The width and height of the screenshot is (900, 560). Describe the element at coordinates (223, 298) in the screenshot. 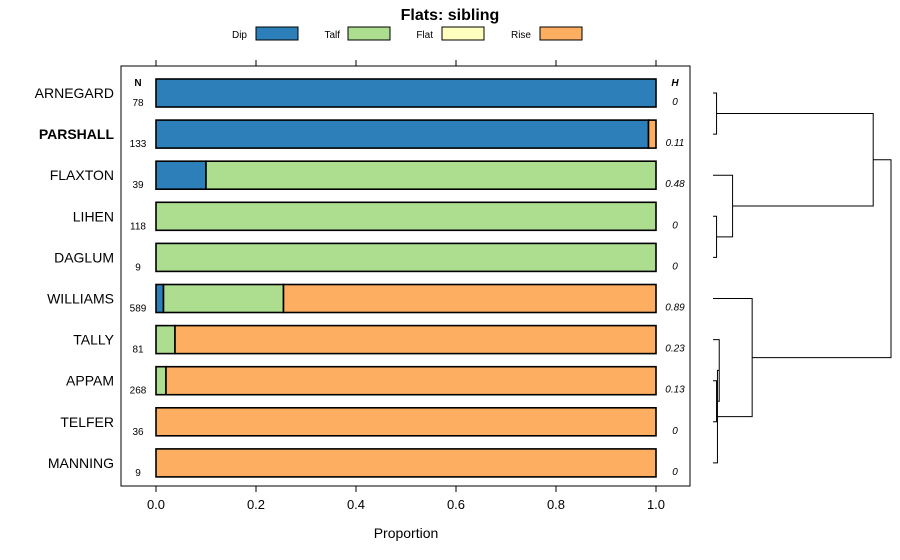

I see `bar-segment-williams-talf` at that location.